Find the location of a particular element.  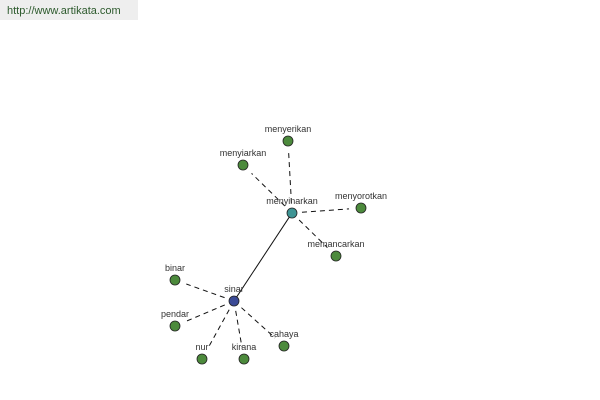

edge-menyinarkan-menyorotkan is located at coordinates (325, 210).